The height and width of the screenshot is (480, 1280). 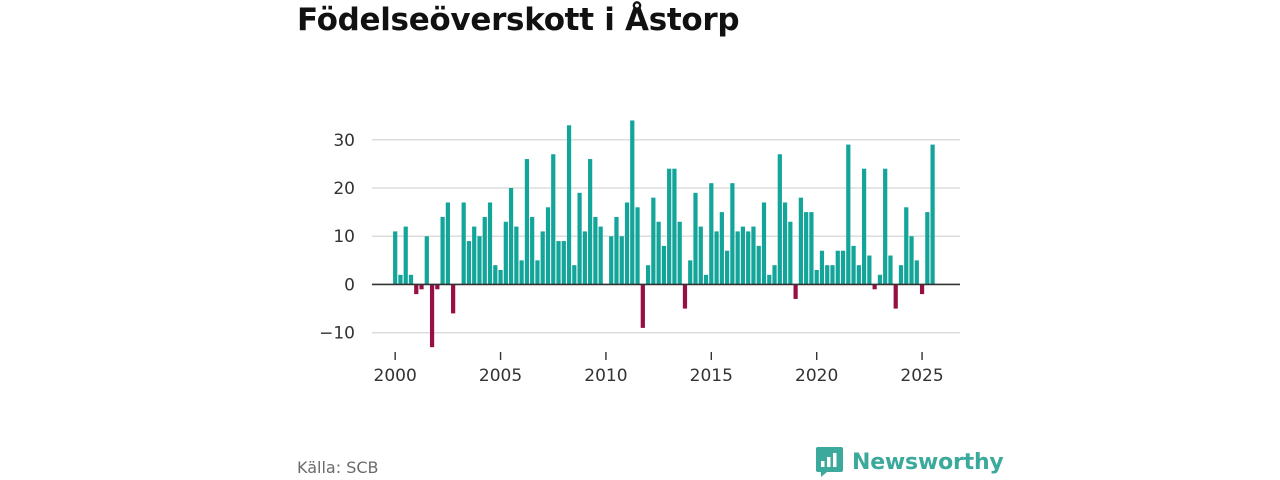 What do you see at coordinates (928, 462) in the screenshot?
I see `brand-name: Newsworthy` at bounding box center [928, 462].